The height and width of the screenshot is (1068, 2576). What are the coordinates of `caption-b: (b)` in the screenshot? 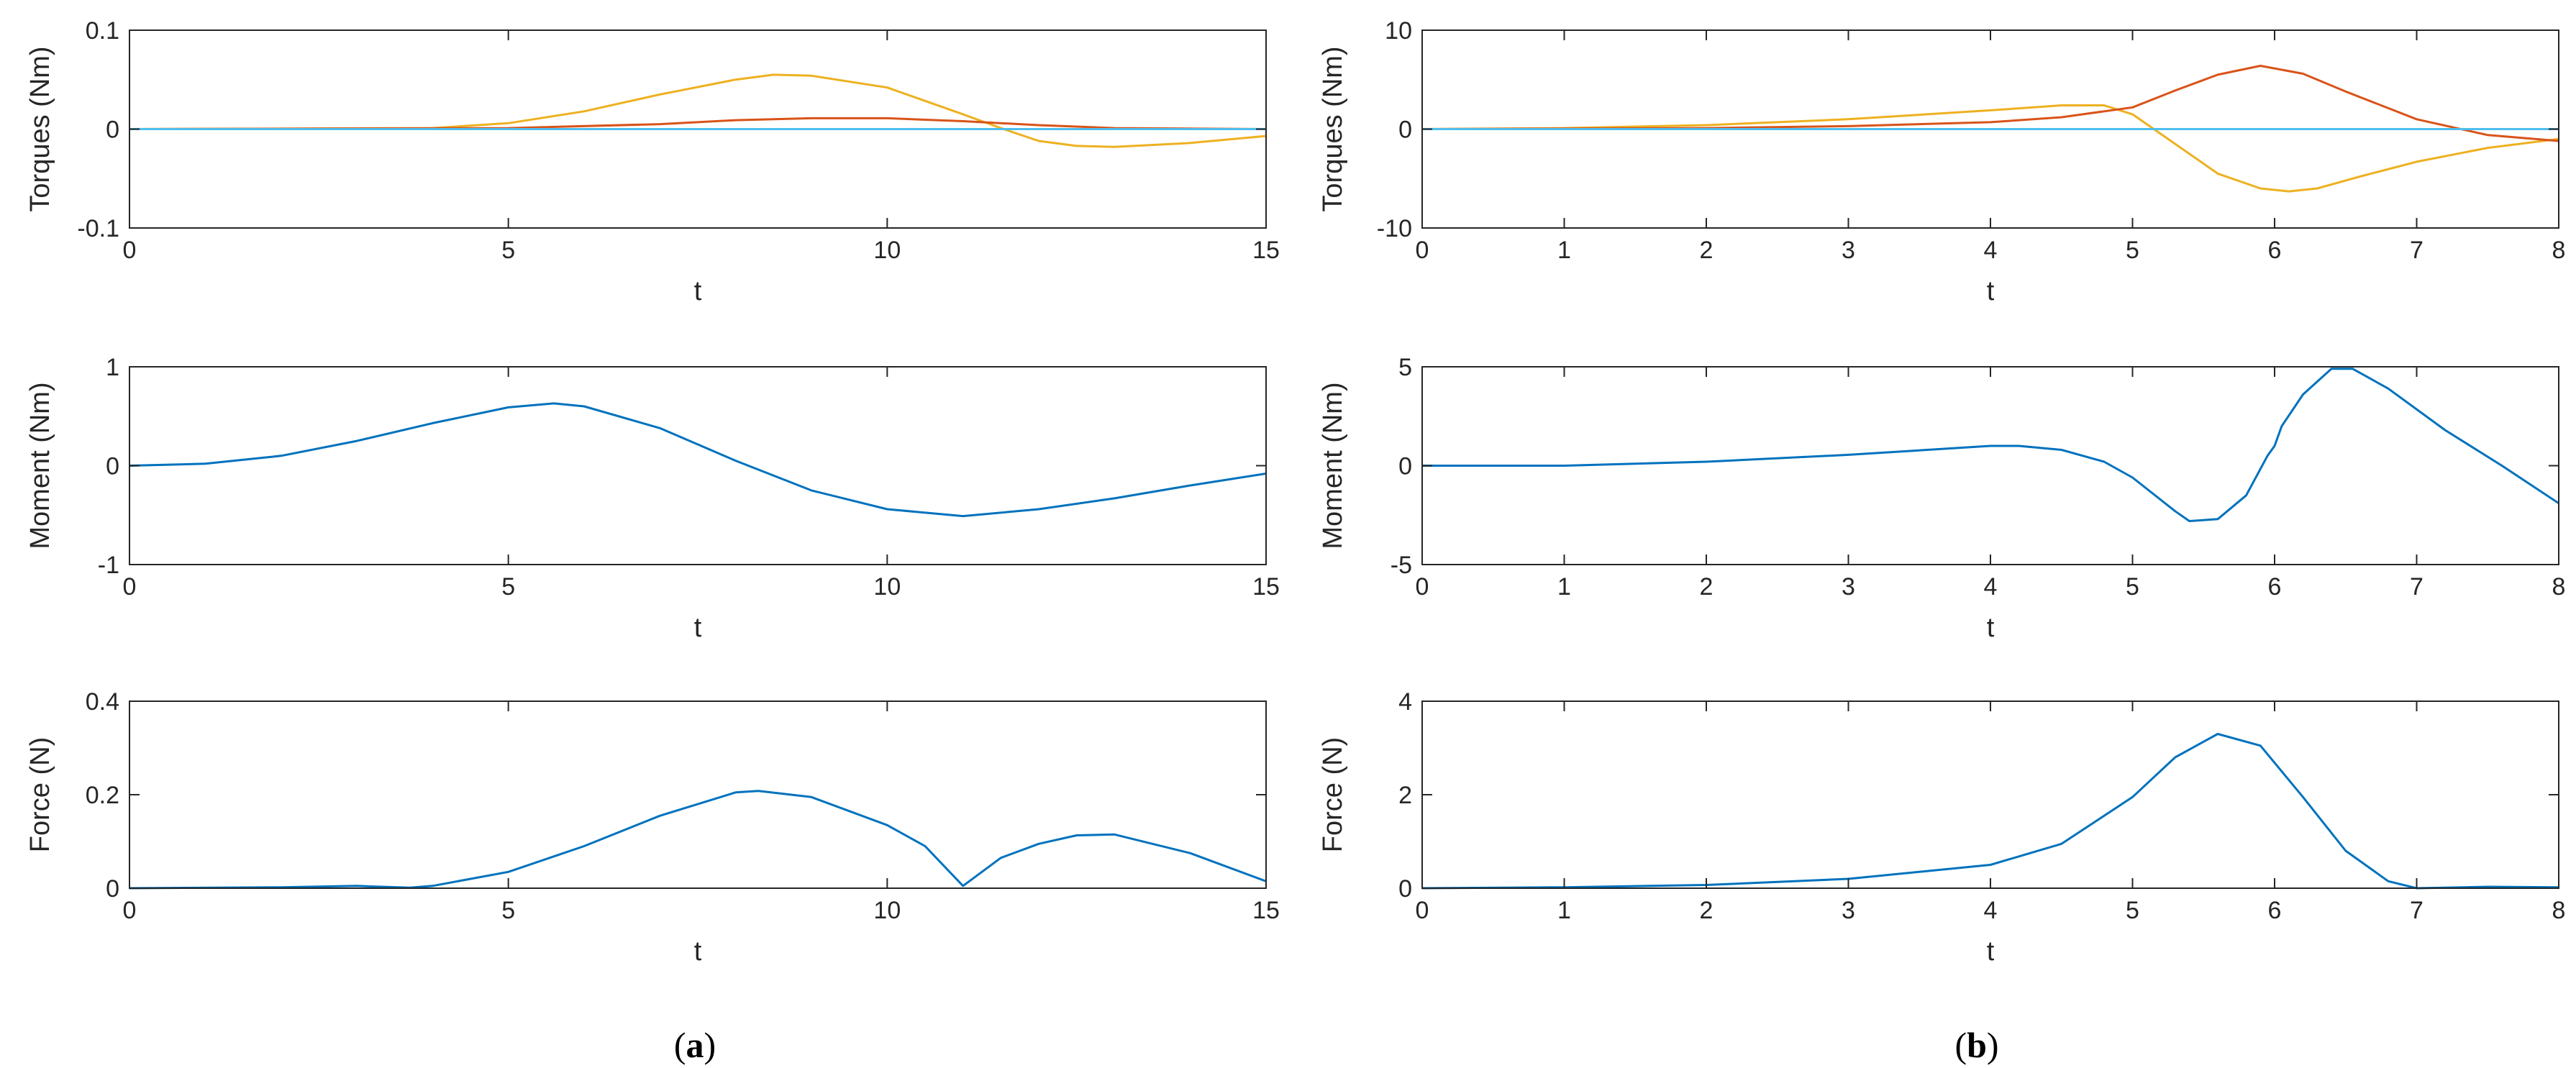 It's located at (1976, 1045).